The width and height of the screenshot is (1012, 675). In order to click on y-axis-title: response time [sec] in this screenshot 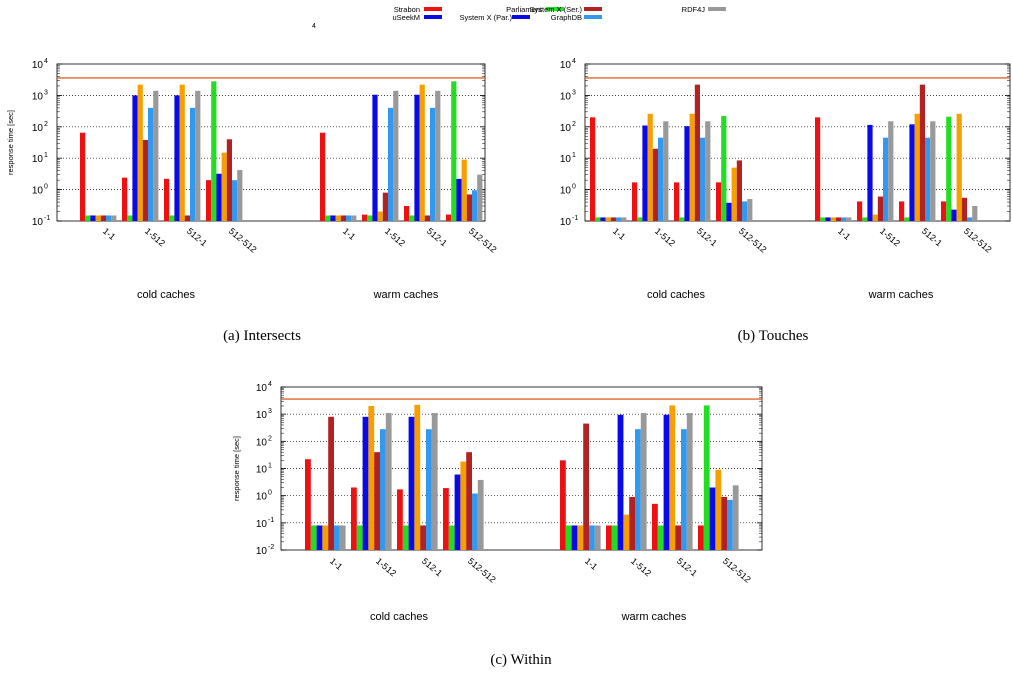, I will do `click(10, 142)`.